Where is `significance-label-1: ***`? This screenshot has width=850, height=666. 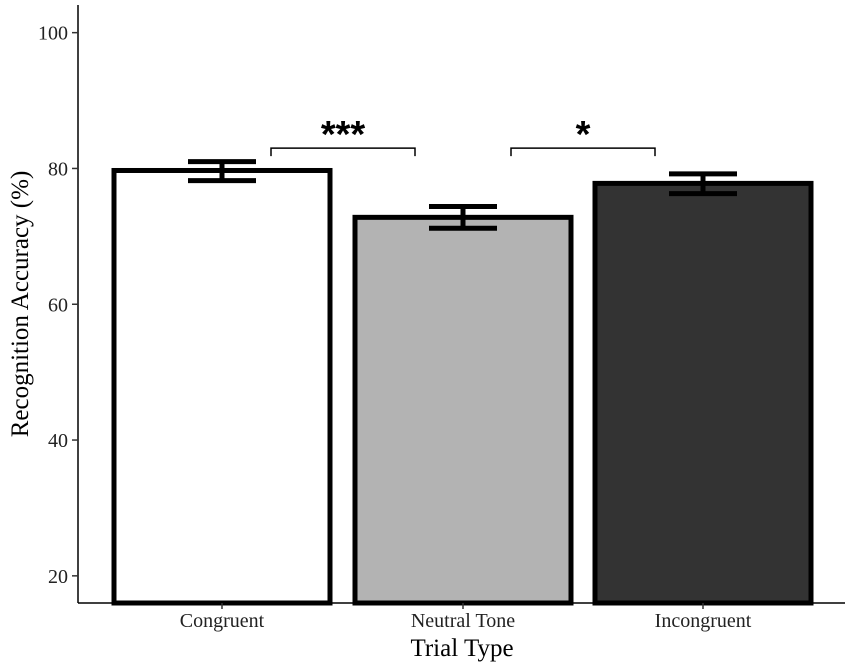
significance-label-1: *** is located at coordinates (343, 135).